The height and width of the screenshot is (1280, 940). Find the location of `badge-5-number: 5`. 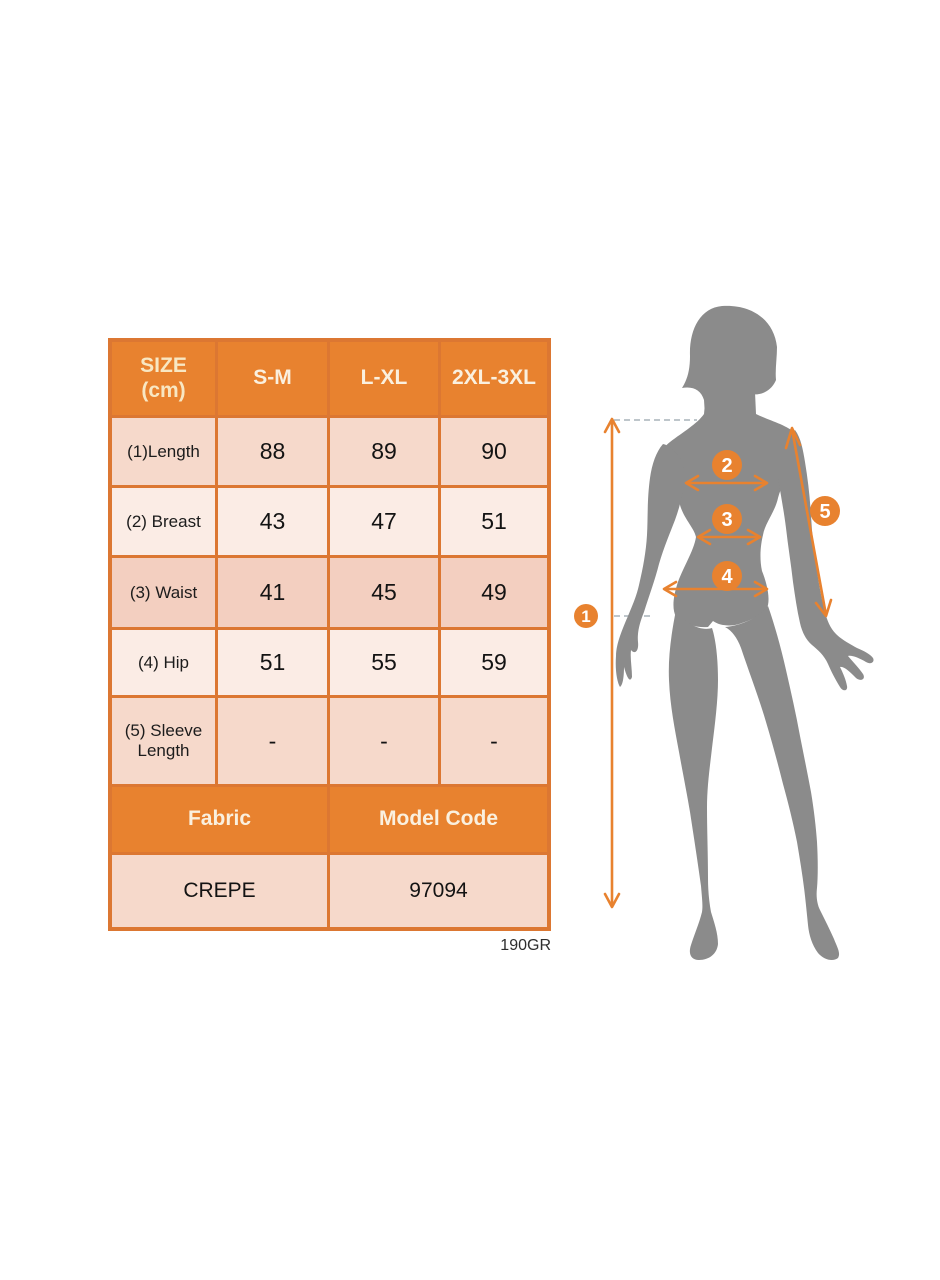

badge-5-number: 5 is located at coordinates (824, 512).